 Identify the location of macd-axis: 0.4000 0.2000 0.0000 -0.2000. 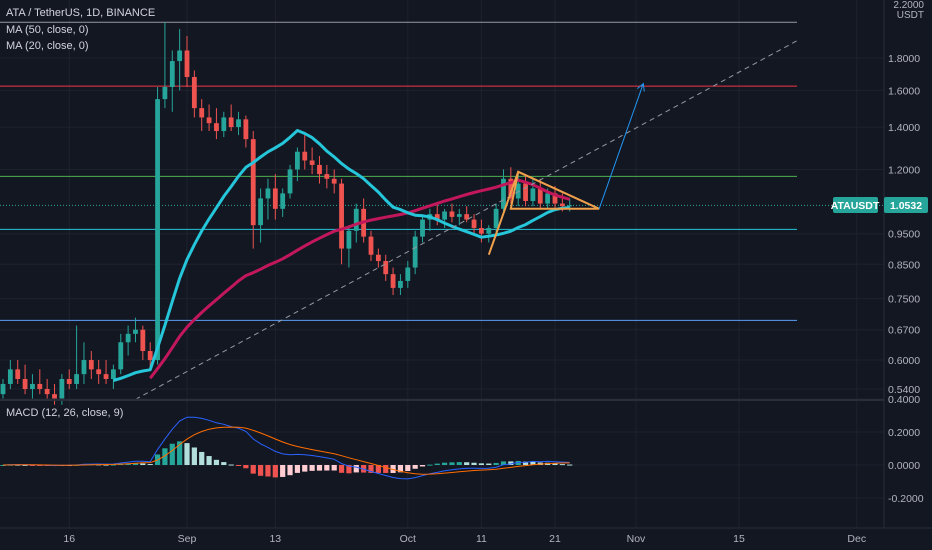
(906, 449).